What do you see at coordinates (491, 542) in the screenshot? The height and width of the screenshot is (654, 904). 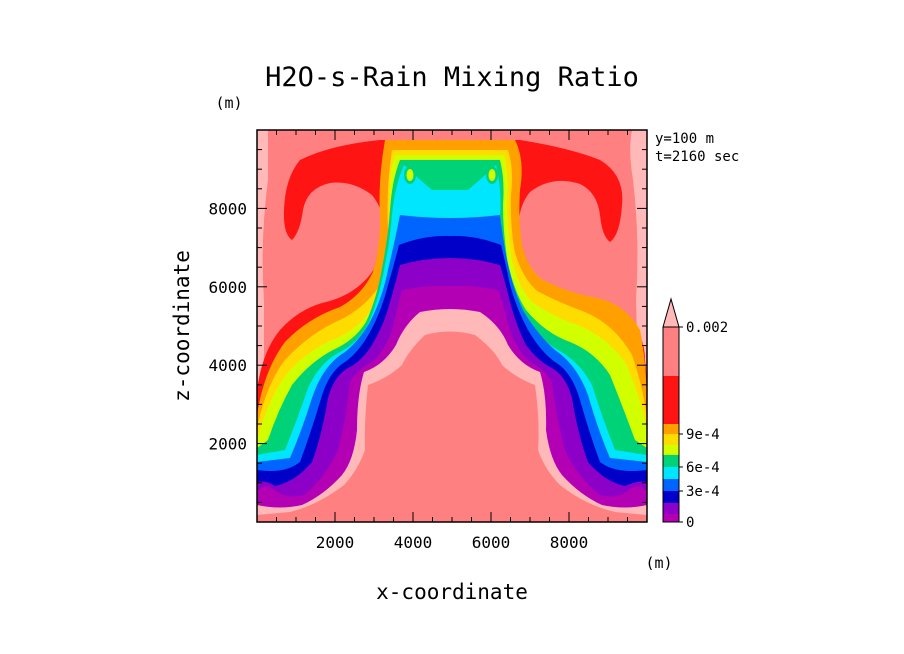 I see `x-tick-label: 6000` at bounding box center [491, 542].